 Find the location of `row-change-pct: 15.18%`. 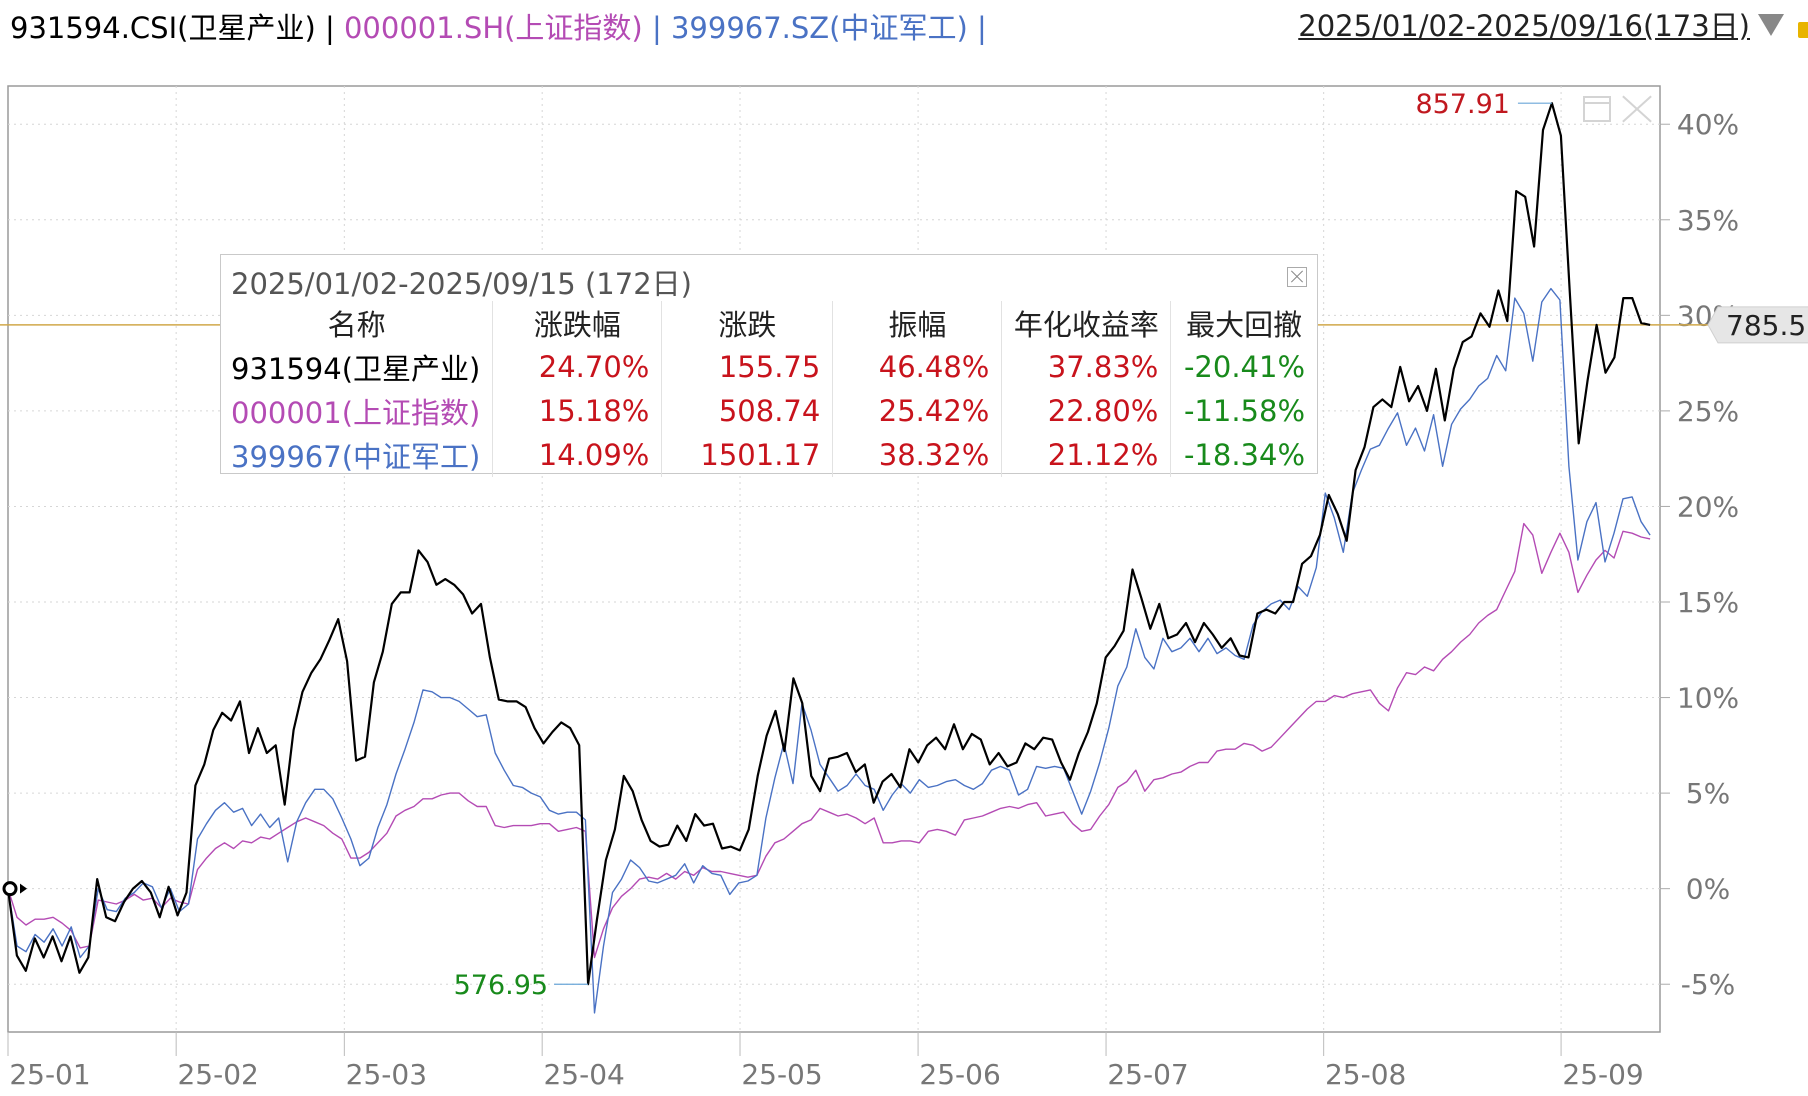

row-change-pct: 15.18% is located at coordinates (577, 411).